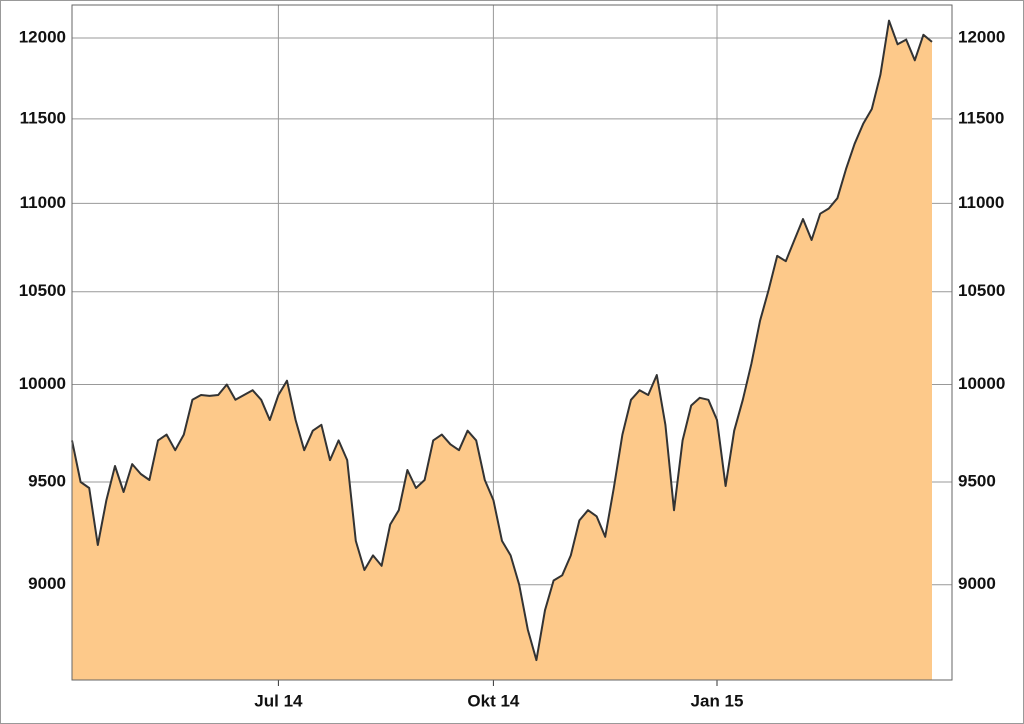  Describe the element at coordinates (977, 480) in the screenshot. I see `y-tick-label-right: 9500` at that location.